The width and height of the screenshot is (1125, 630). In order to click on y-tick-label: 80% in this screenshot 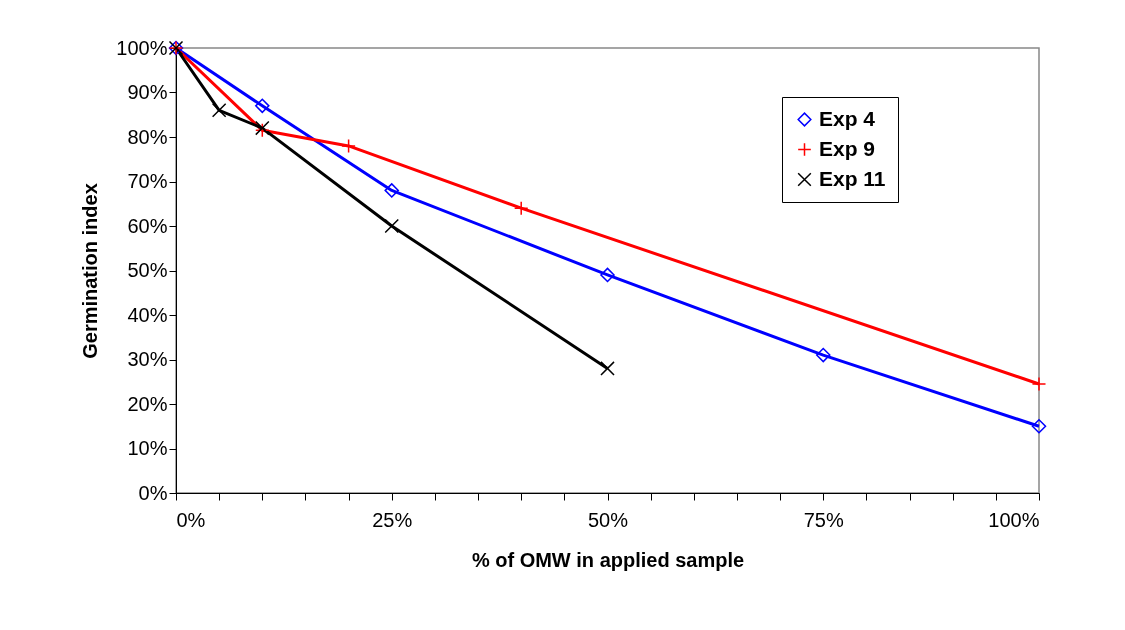, I will do `click(147, 136)`.